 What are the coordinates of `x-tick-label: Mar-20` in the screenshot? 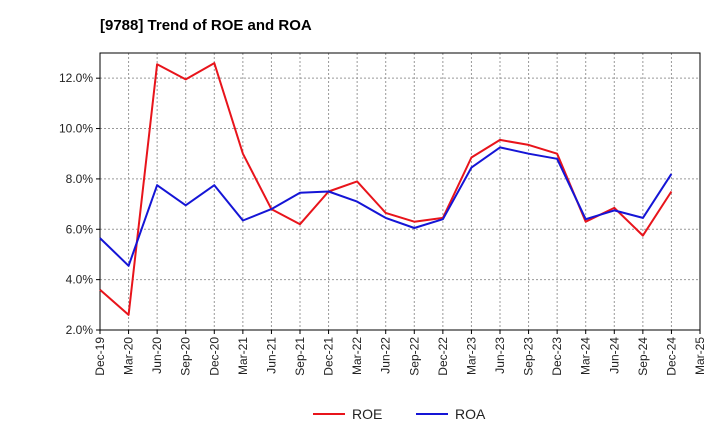 It's located at (129, 356).